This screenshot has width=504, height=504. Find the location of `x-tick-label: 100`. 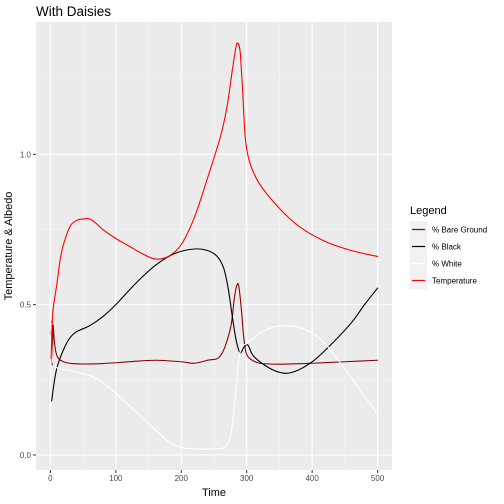

x-tick-label: 100 is located at coordinates (116, 478).